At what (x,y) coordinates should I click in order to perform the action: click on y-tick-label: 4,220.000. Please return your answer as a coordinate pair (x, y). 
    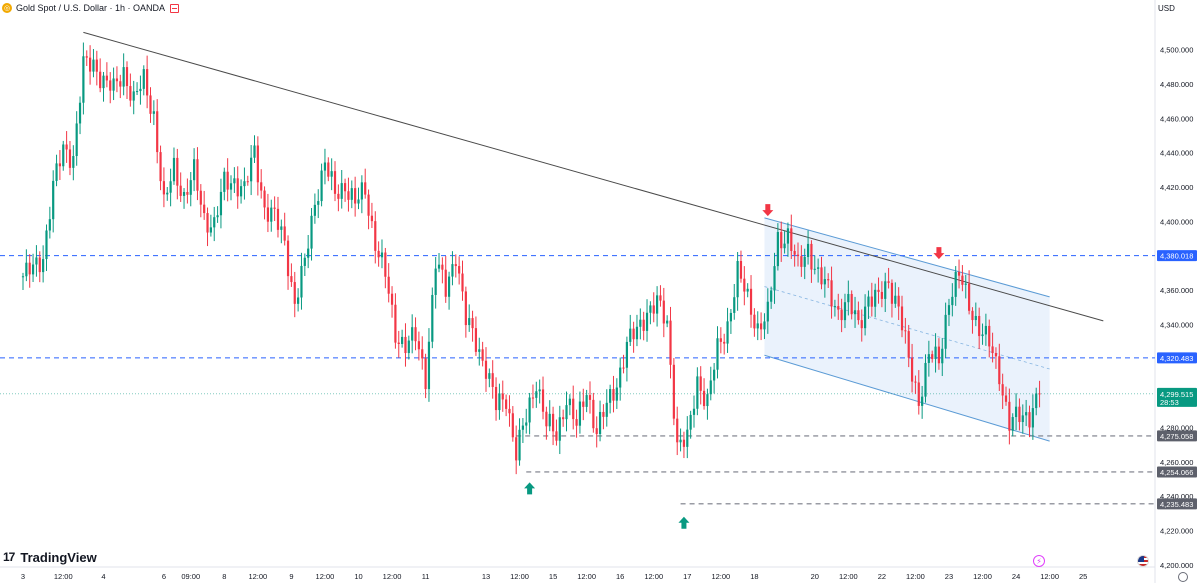
    Looking at the image, I should click on (1176, 530).